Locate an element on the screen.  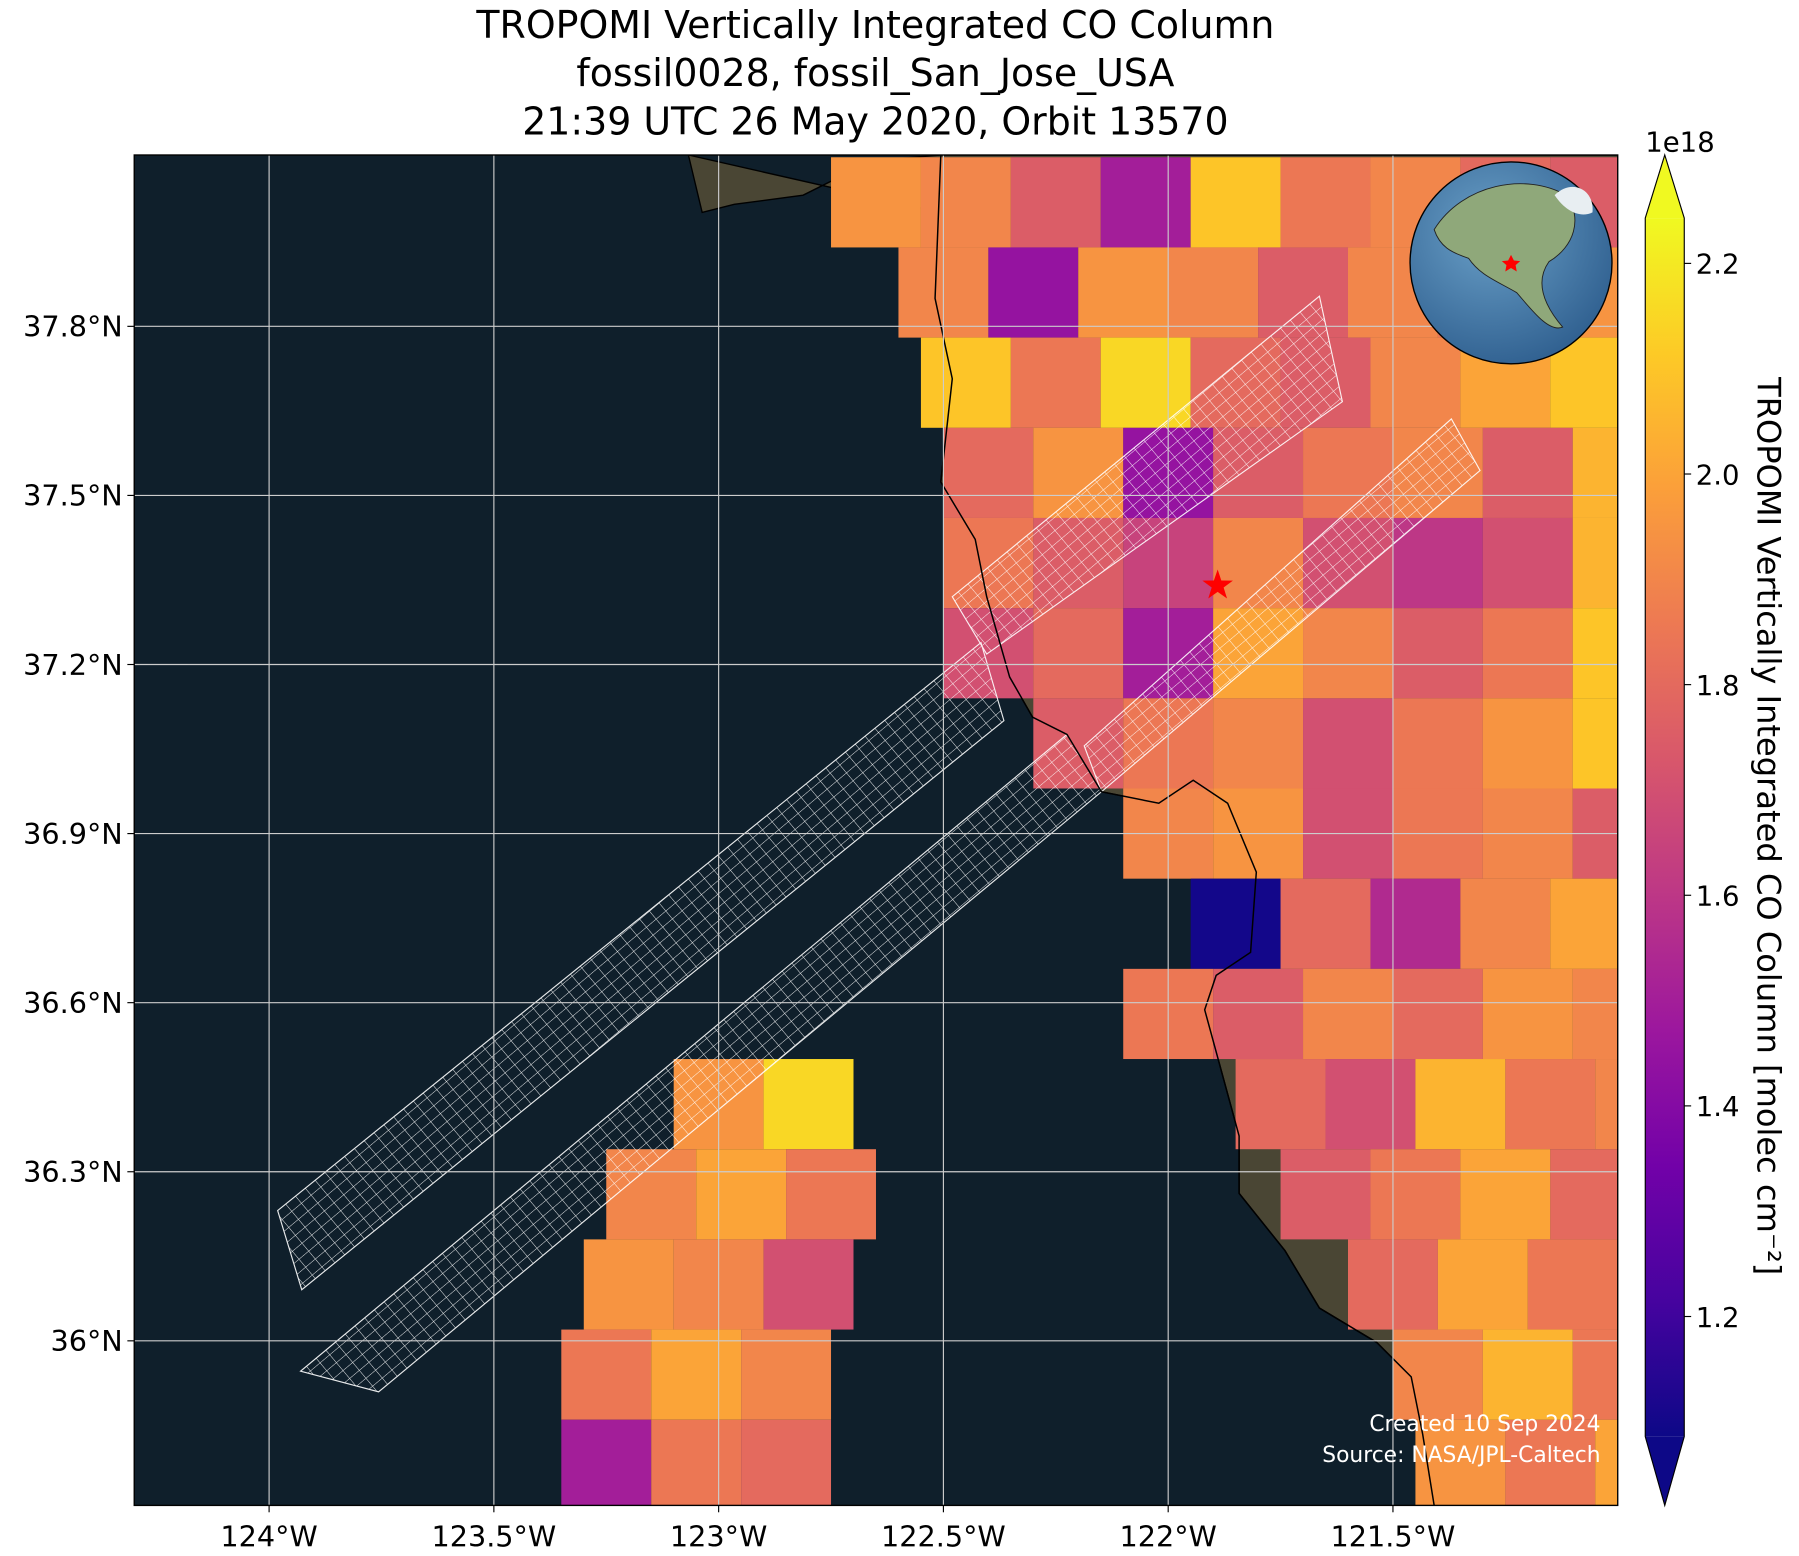
title-line: 21:39 UTC 26 May 2020, Orbit 13570 is located at coordinates (875, 121).